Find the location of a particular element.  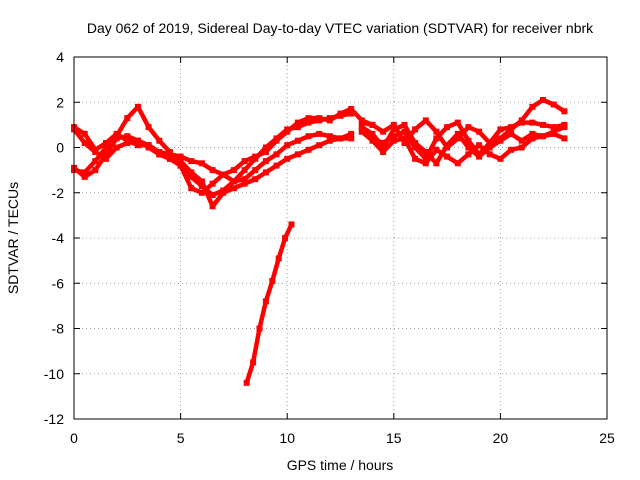

x-tick-label: 20 is located at coordinates (501, 438).